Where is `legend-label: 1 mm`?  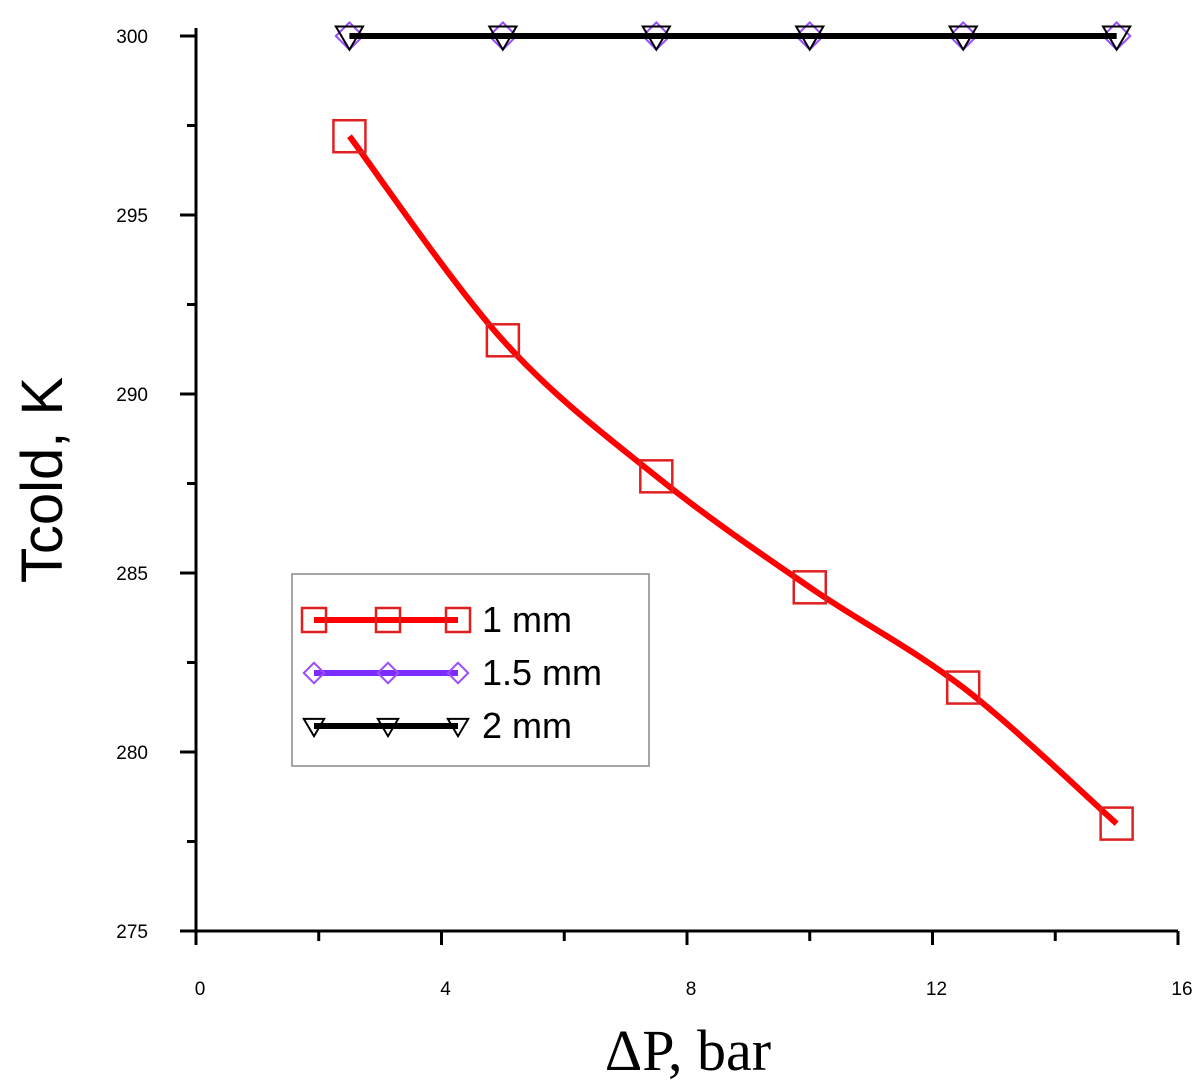 legend-label: 1 mm is located at coordinates (527, 619).